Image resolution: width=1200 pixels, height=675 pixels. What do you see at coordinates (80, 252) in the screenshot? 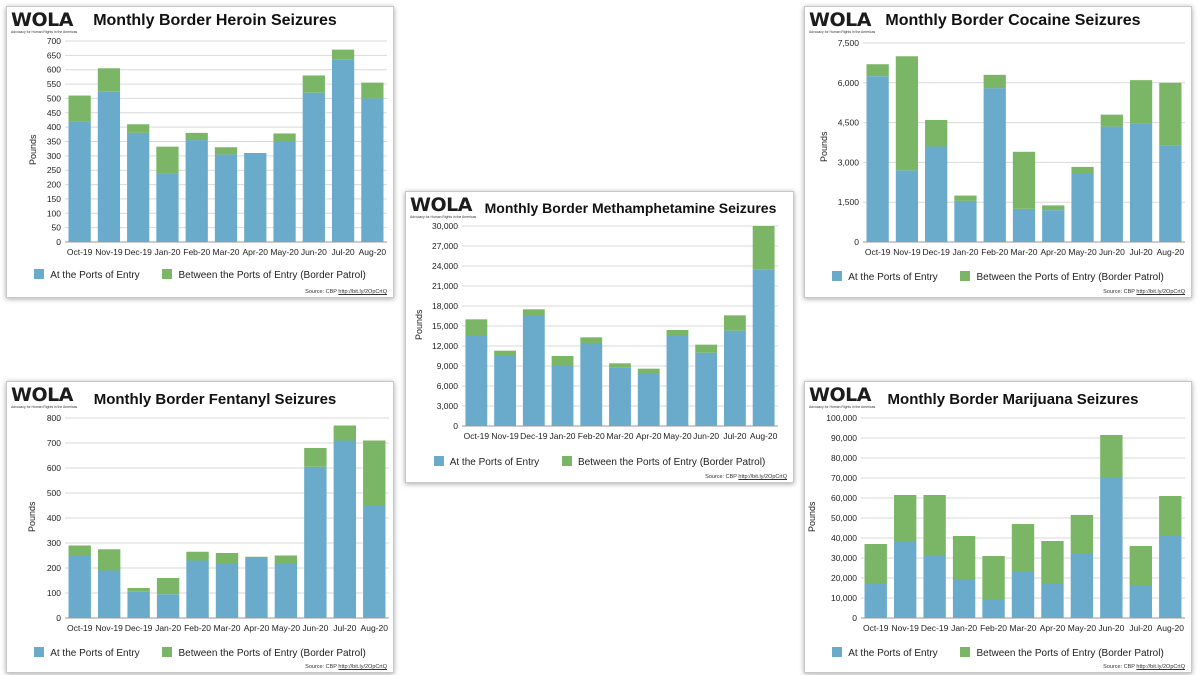
I see `x-tick-label: Oct-19` at bounding box center [80, 252].